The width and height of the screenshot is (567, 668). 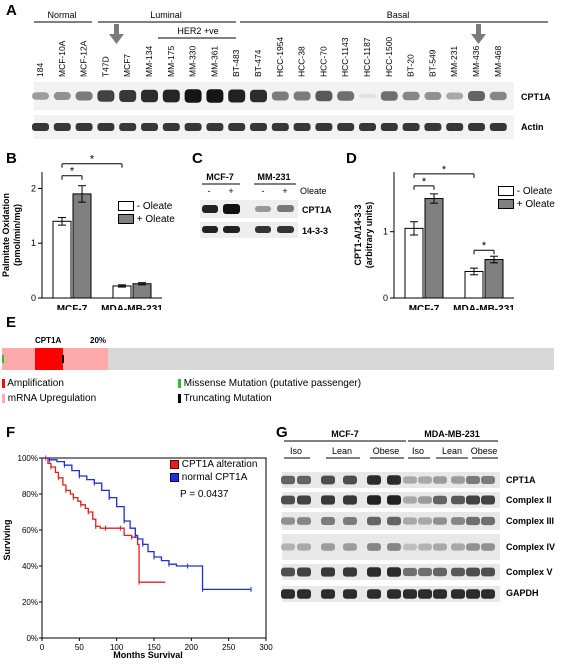 I want to click on panel-b-label: B, so click(x=11, y=158).